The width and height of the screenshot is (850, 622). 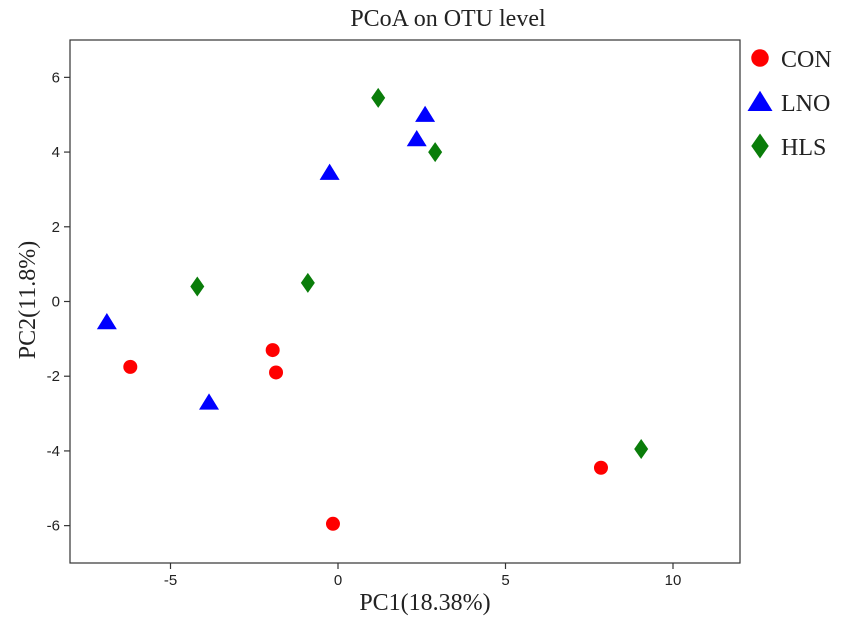 What do you see at coordinates (53, 451) in the screenshot?
I see `y-tick-label: -4` at bounding box center [53, 451].